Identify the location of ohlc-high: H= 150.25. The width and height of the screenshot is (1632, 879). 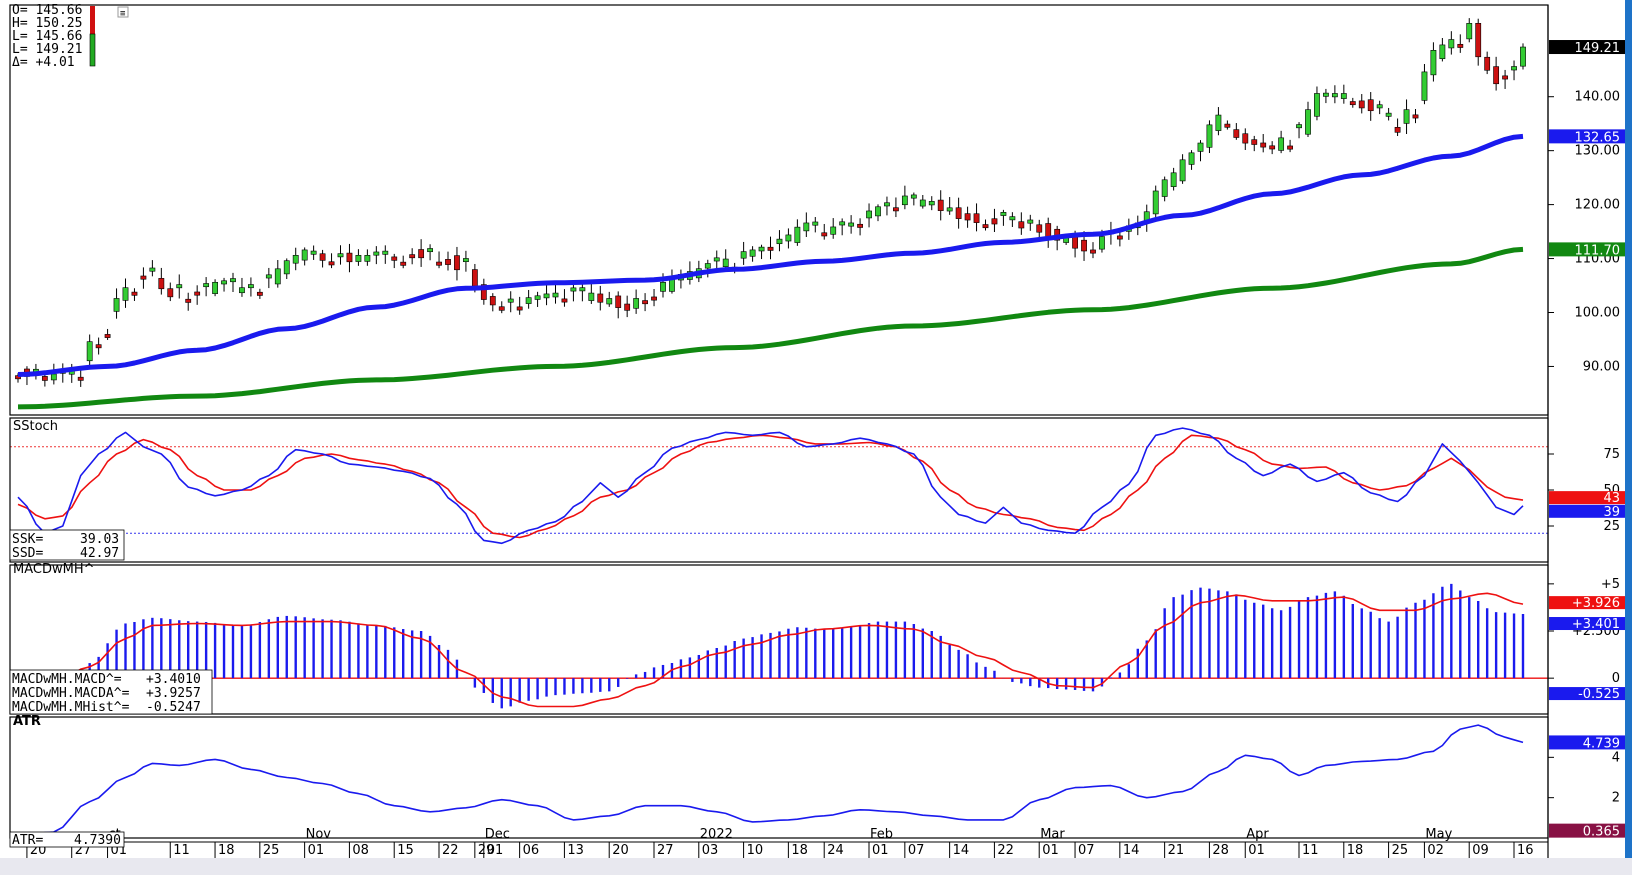
(47, 23).